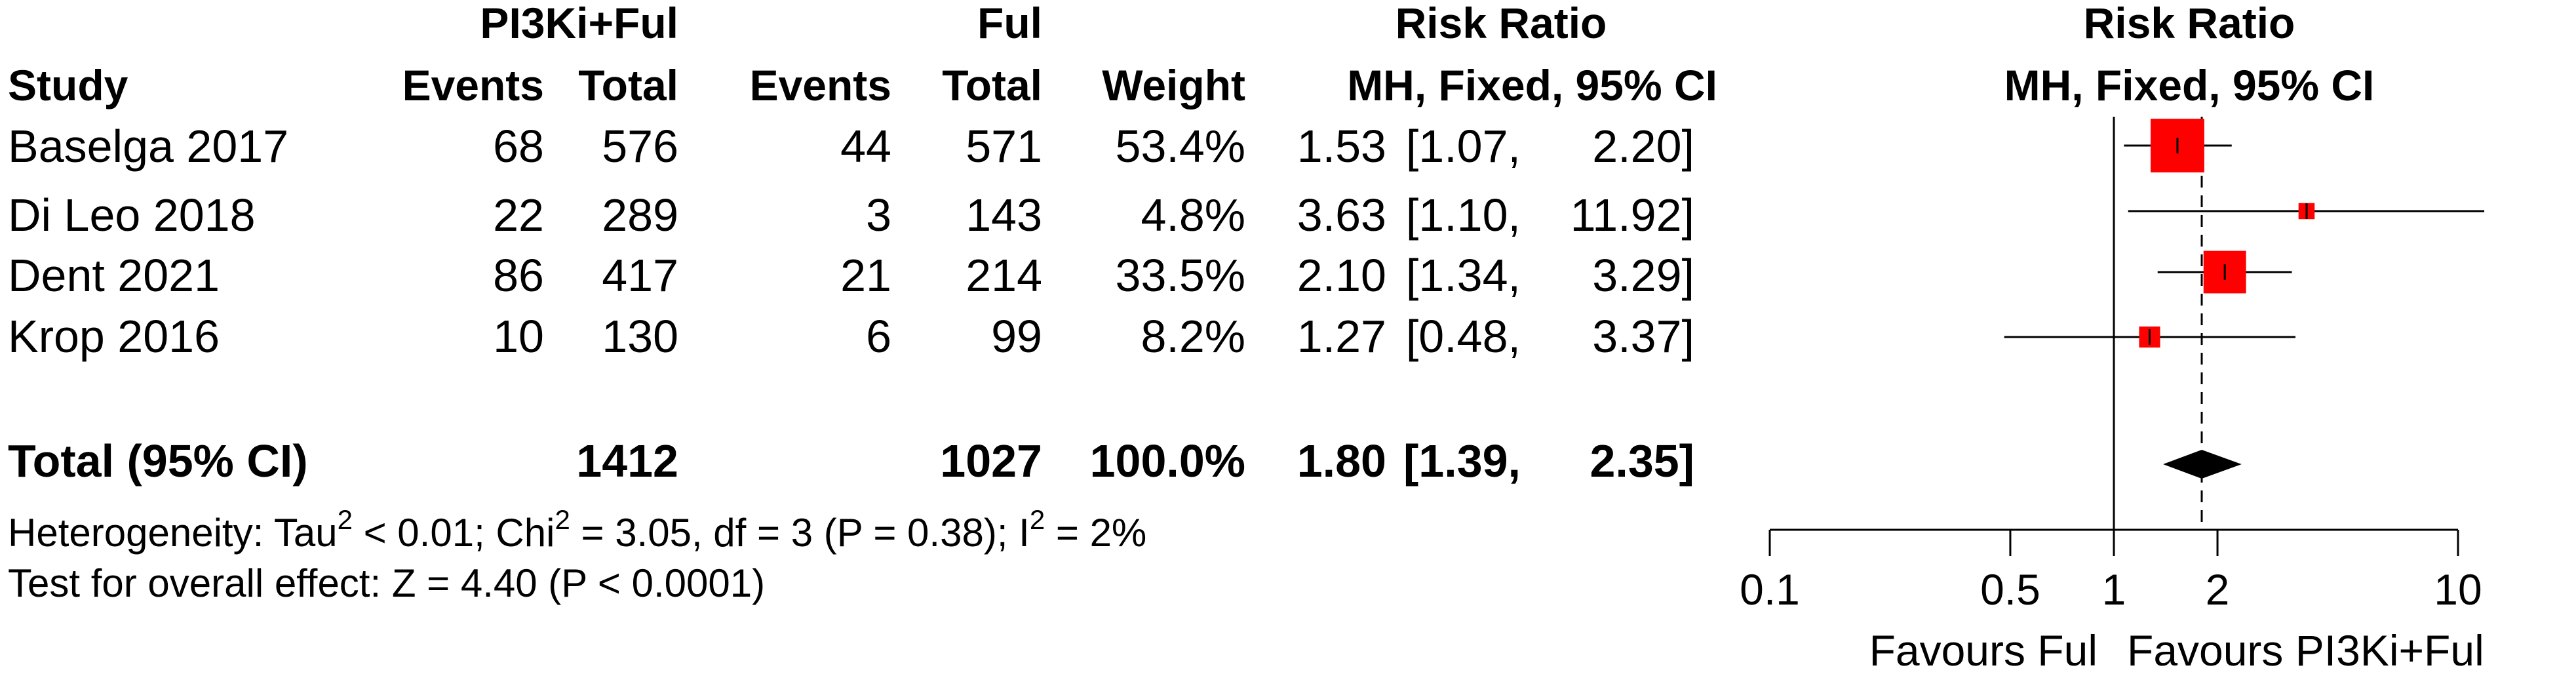  Describe the element at coordinates (2114, 589) in the screenshot. I see `x-tick-label: 1` at that location.